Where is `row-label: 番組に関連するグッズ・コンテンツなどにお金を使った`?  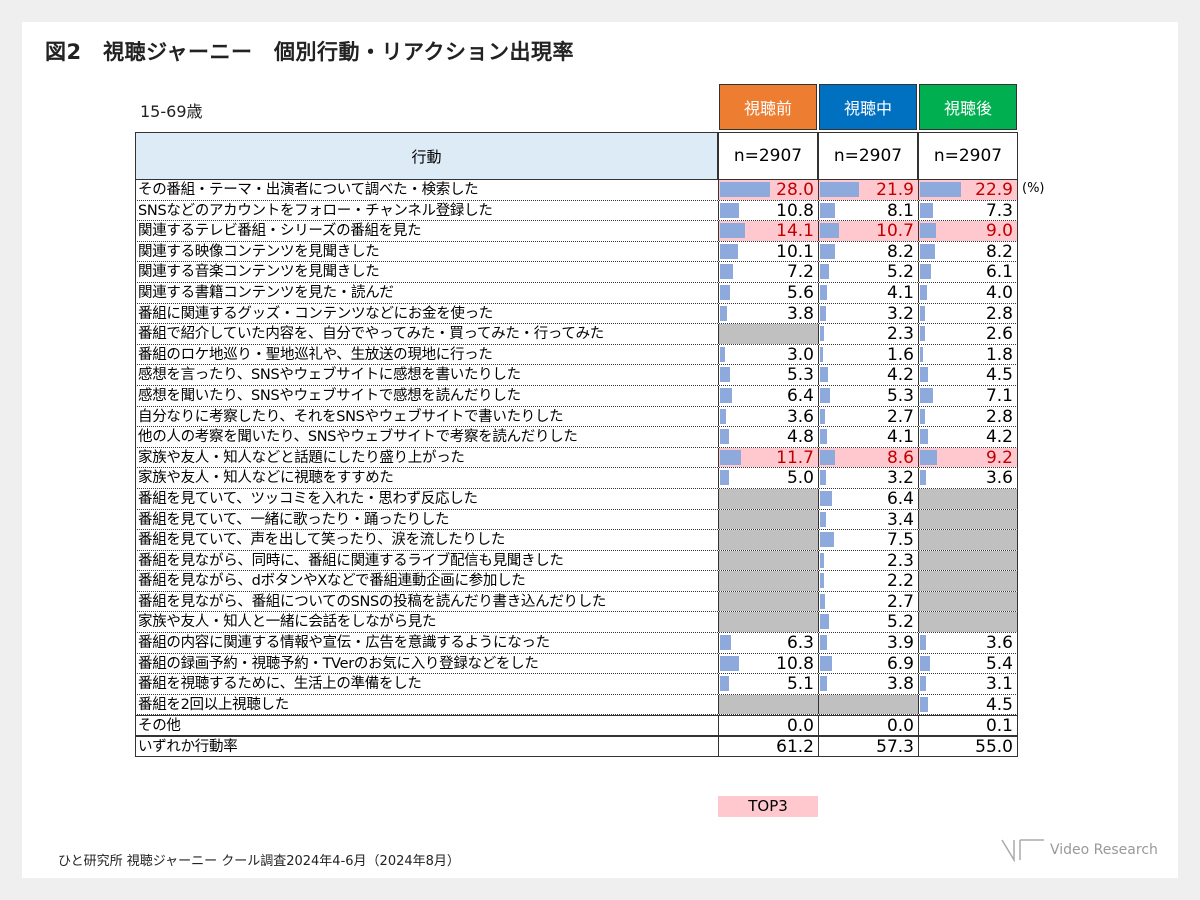 row-label: 番組に関連するグッズ・コンテンツなどにお金を使った is located at coordinates (426, 313).